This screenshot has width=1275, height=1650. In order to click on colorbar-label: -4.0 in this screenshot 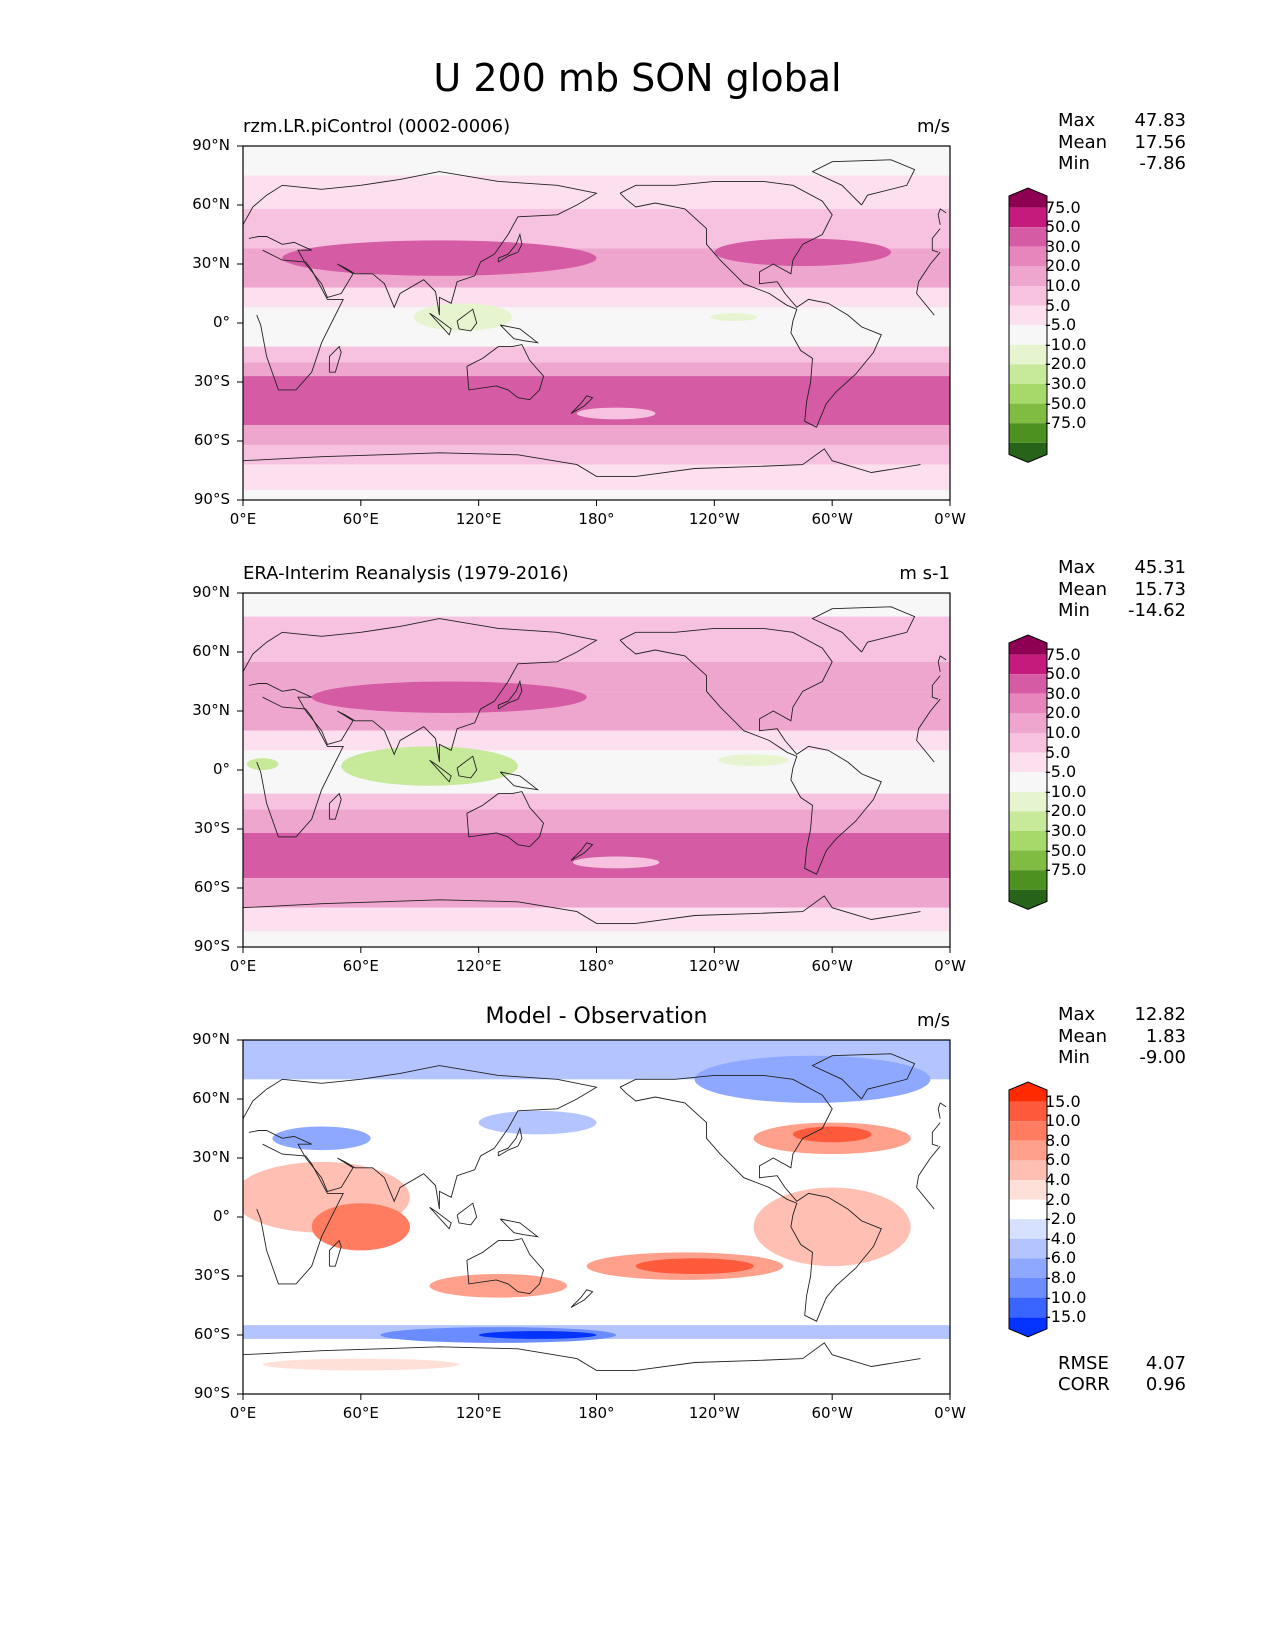, I will do `click(1061, 1238)`.